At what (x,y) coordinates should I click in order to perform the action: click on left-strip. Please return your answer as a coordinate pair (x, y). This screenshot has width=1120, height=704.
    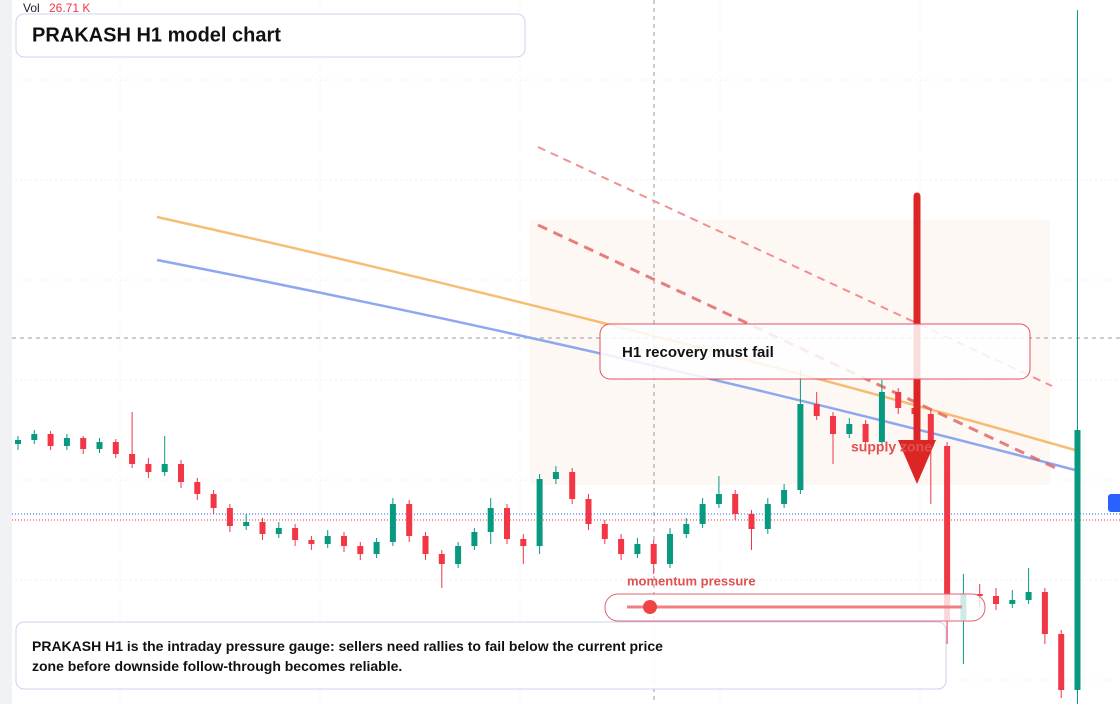
    Looking at the image, I should click on (6, 352).